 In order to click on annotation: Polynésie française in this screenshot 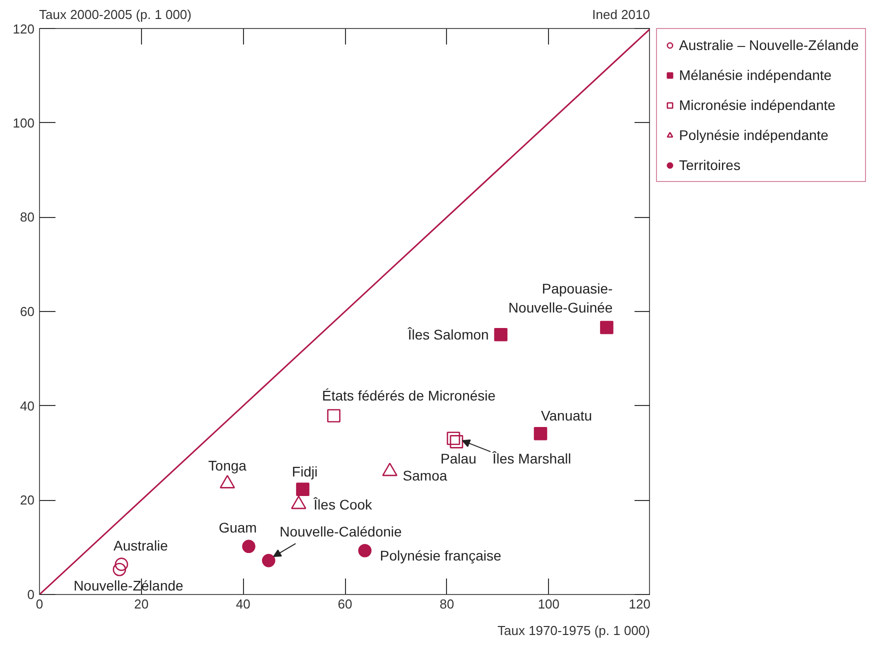, I will do `click(441, 556)`.